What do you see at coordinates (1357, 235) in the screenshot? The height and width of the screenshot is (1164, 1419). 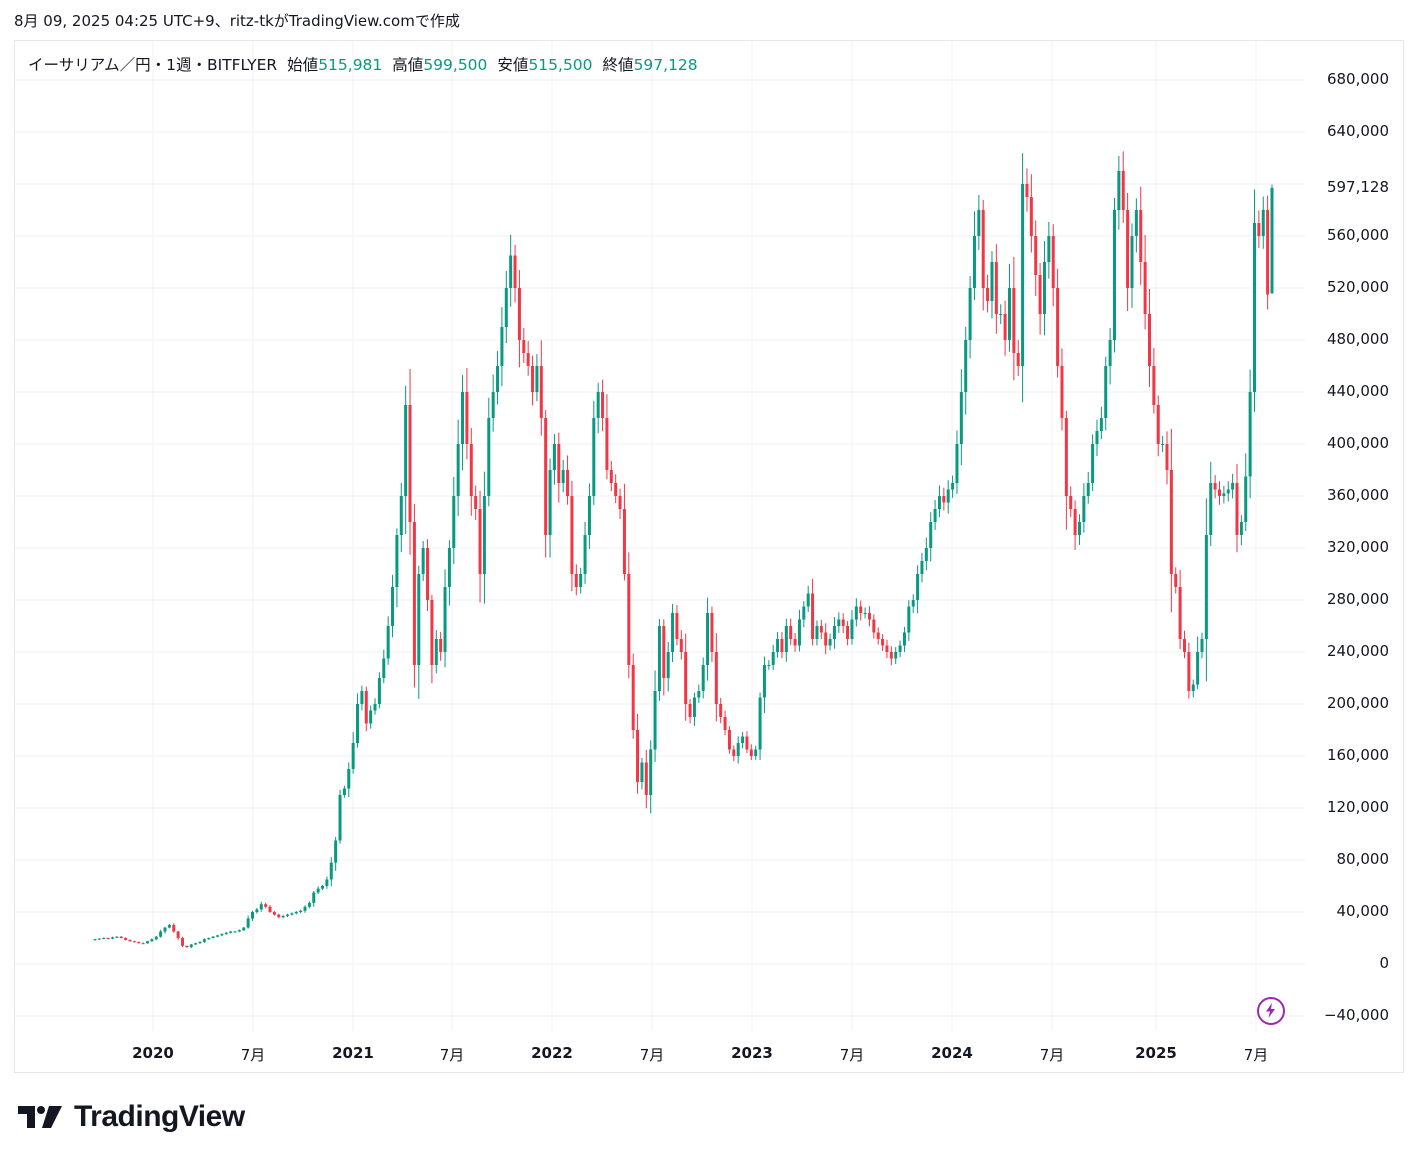 I see `price-axis-label: 560,000` at bounding box center [1357, 235].